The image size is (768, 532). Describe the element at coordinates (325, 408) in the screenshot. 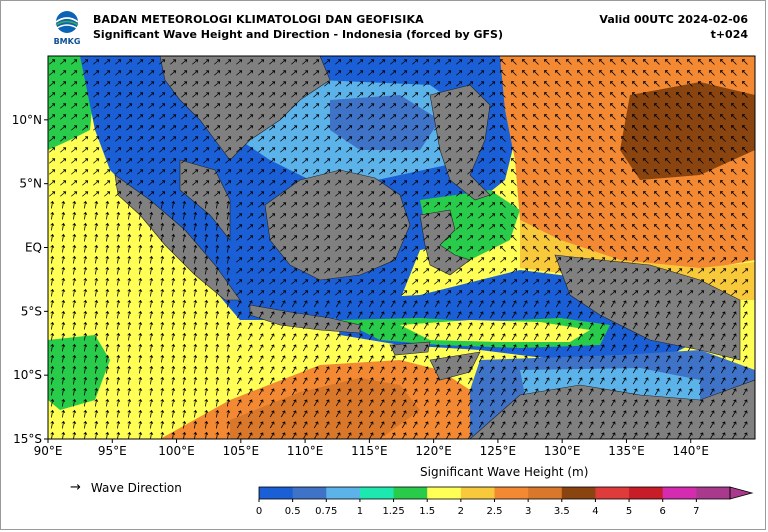

I see `wave-zone-darkorange-south` at that location.